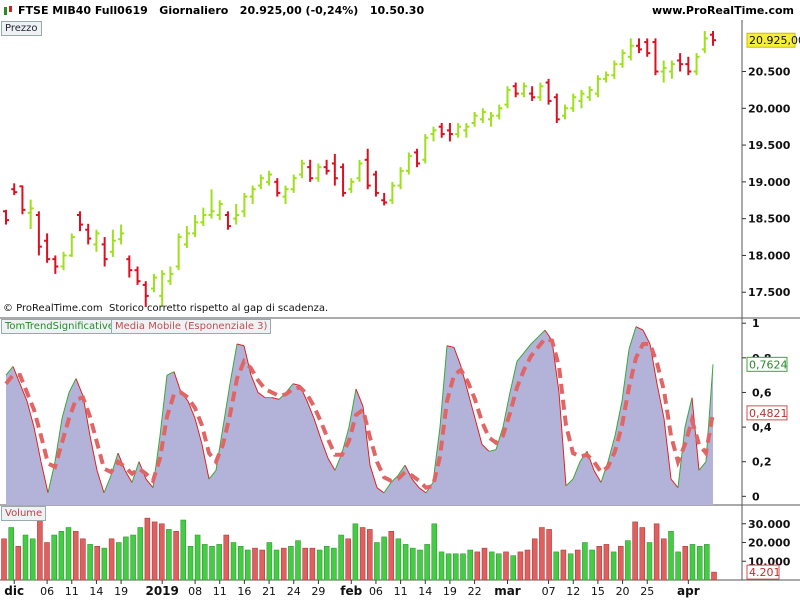 This screenshot has height=600, width=800. Describe the element at coordinates (8, 10) in the screenshot. I see `candlestick-logo-icon` at that location.